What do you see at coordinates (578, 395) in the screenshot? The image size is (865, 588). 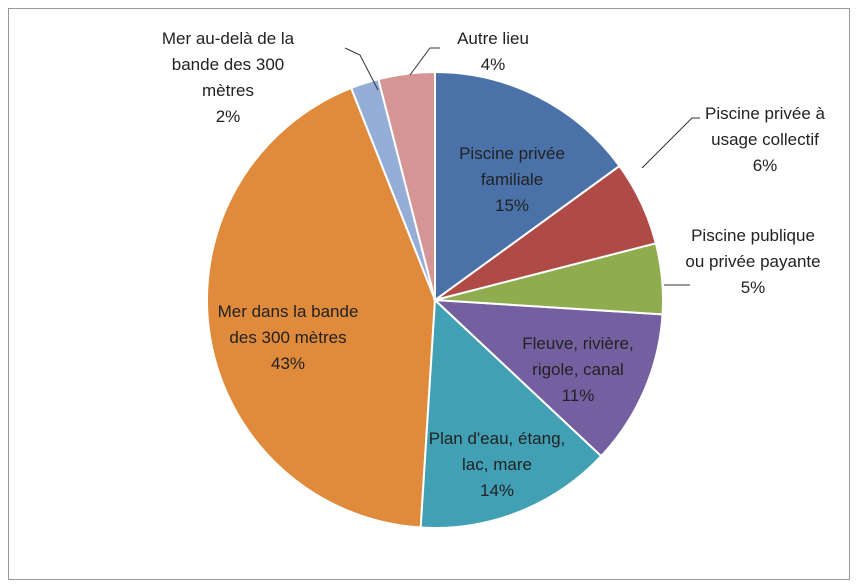 I see `value-label: 11%` at bounding box center [578, 395].